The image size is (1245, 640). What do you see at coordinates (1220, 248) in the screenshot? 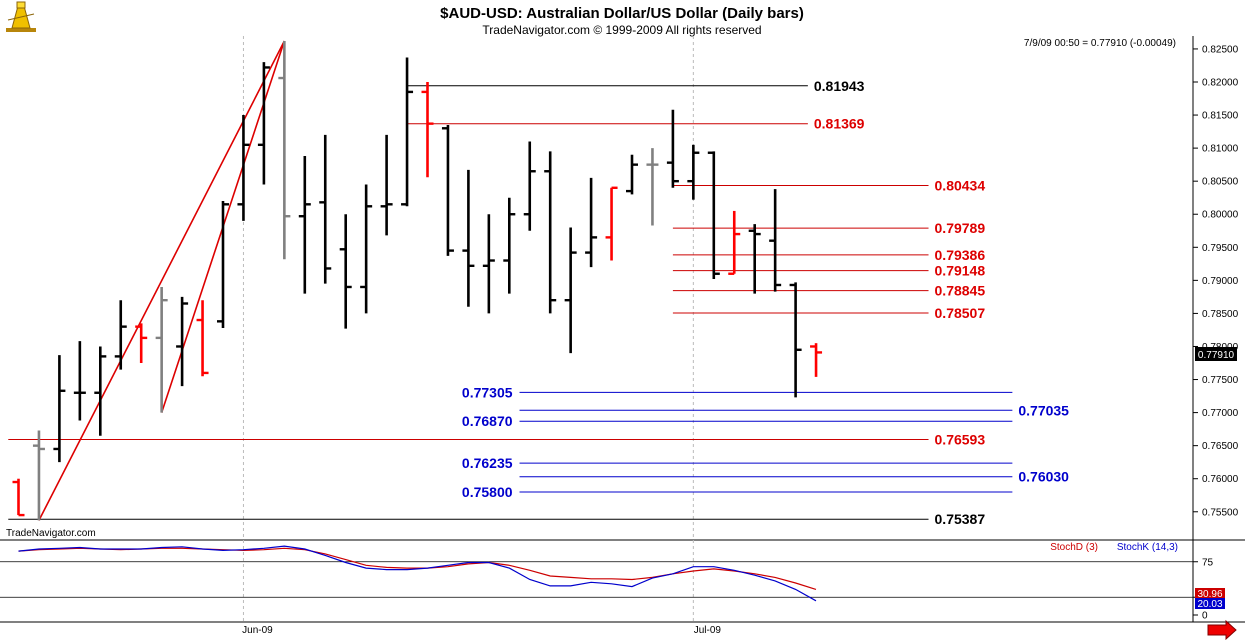
I see `price-tick-label: 0.79500` at bounding box center [1220, 248].